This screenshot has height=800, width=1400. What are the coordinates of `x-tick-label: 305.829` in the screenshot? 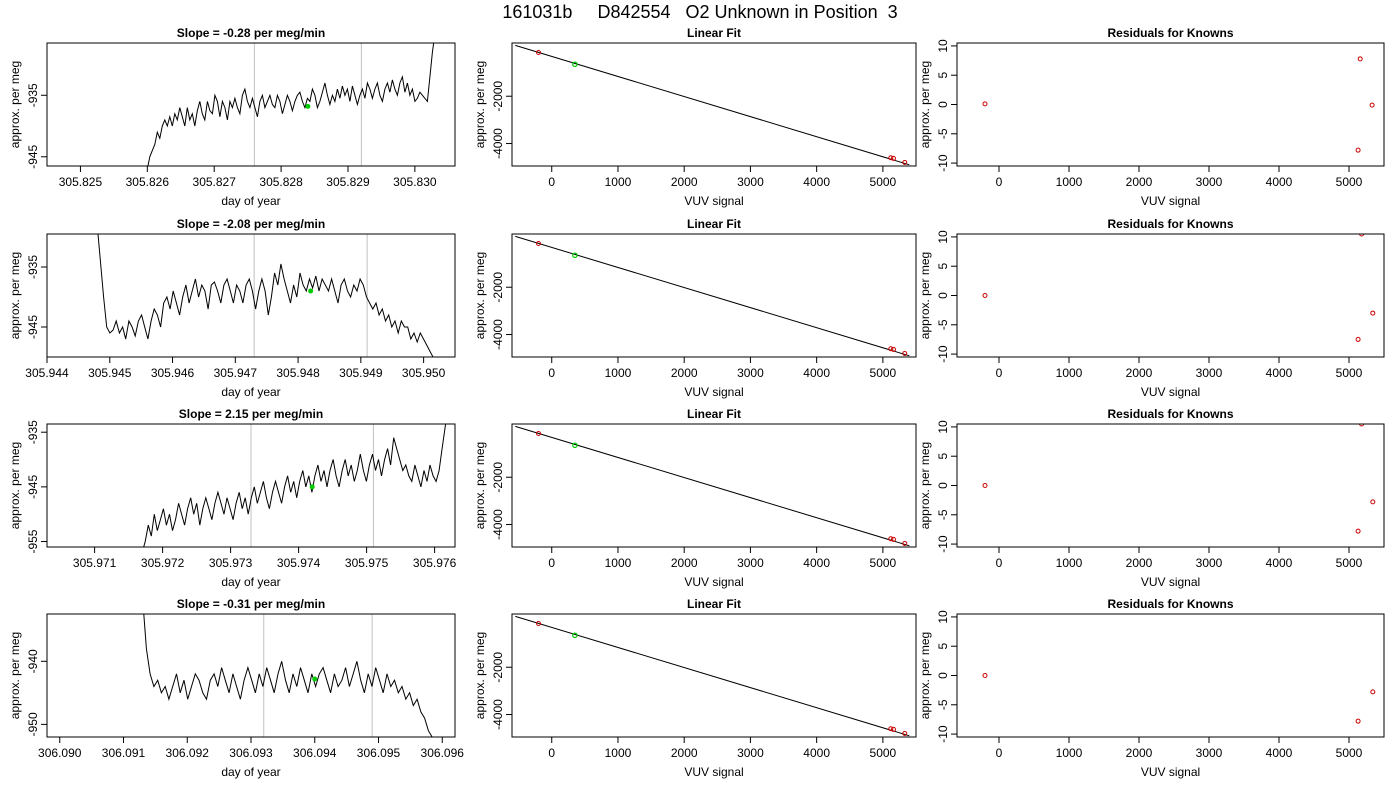 It's located at (348, 182).